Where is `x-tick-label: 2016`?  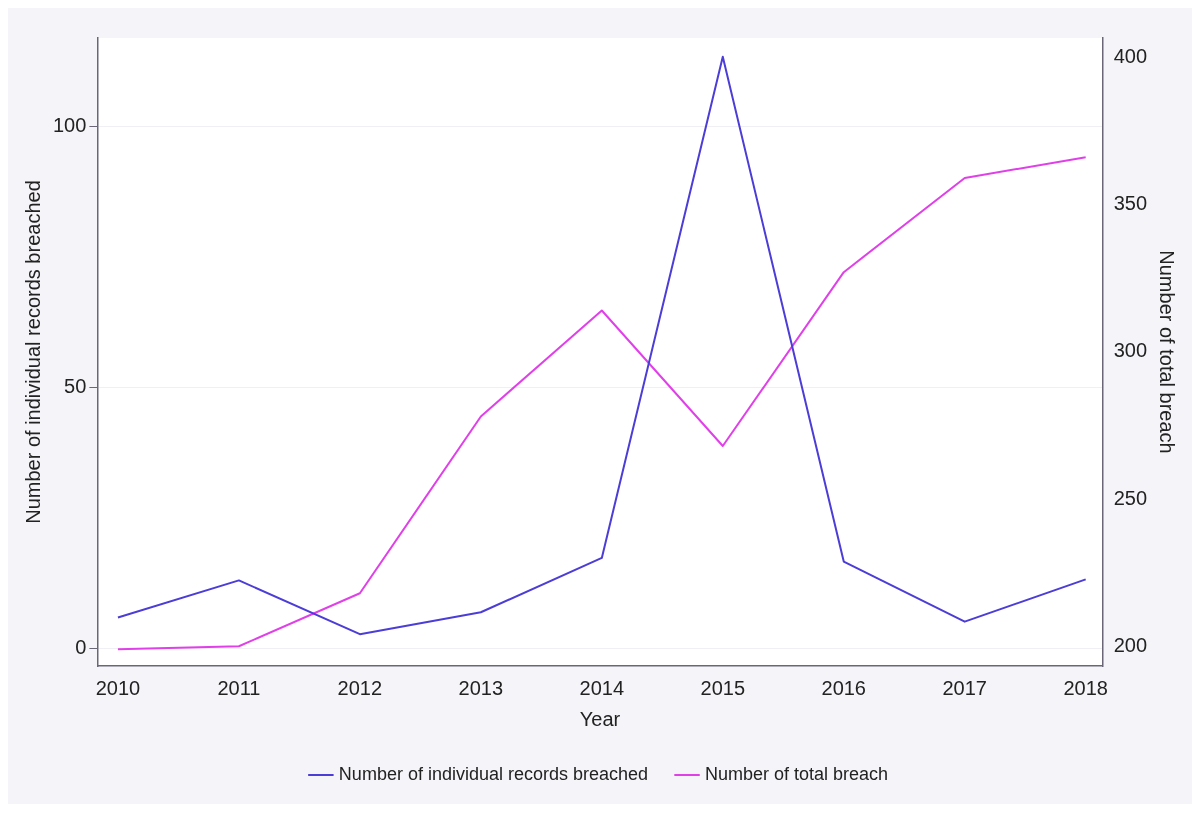
x-tick-label: 2016 is located at coordinates (843, 687).